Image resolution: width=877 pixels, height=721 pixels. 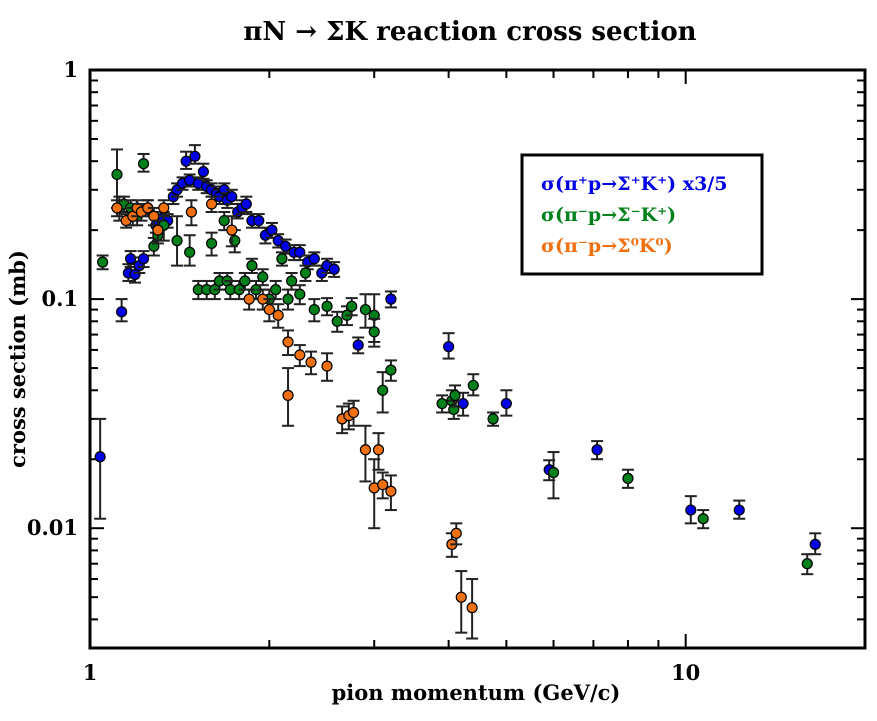 I want to click on legend-entry-sigma-zero: σ(π⁻p→Σ⁰K⁰), so click(x=607, y=246).